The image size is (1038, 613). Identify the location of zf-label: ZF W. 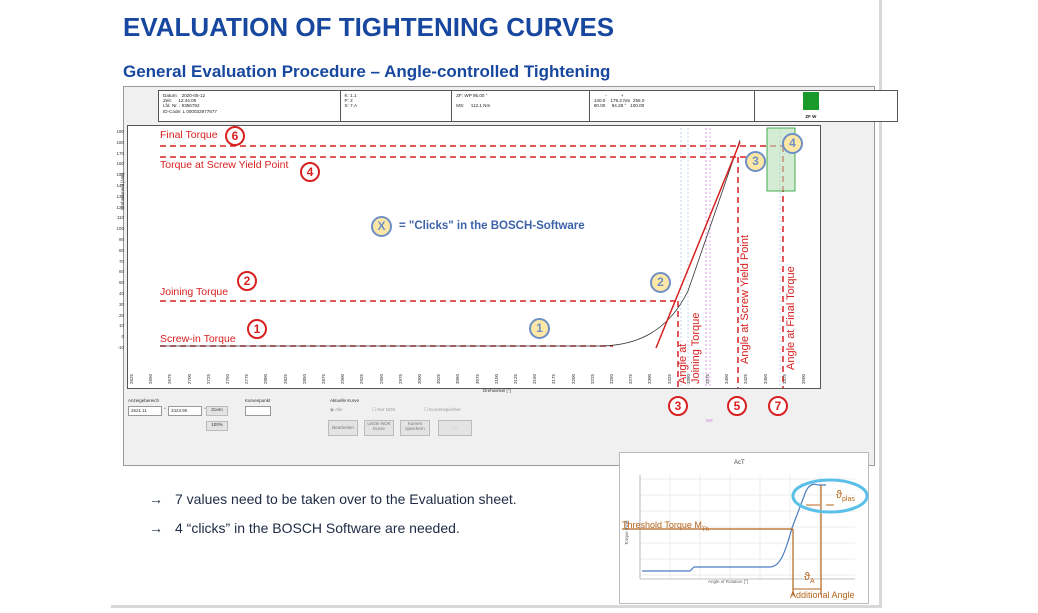
(811, 116).